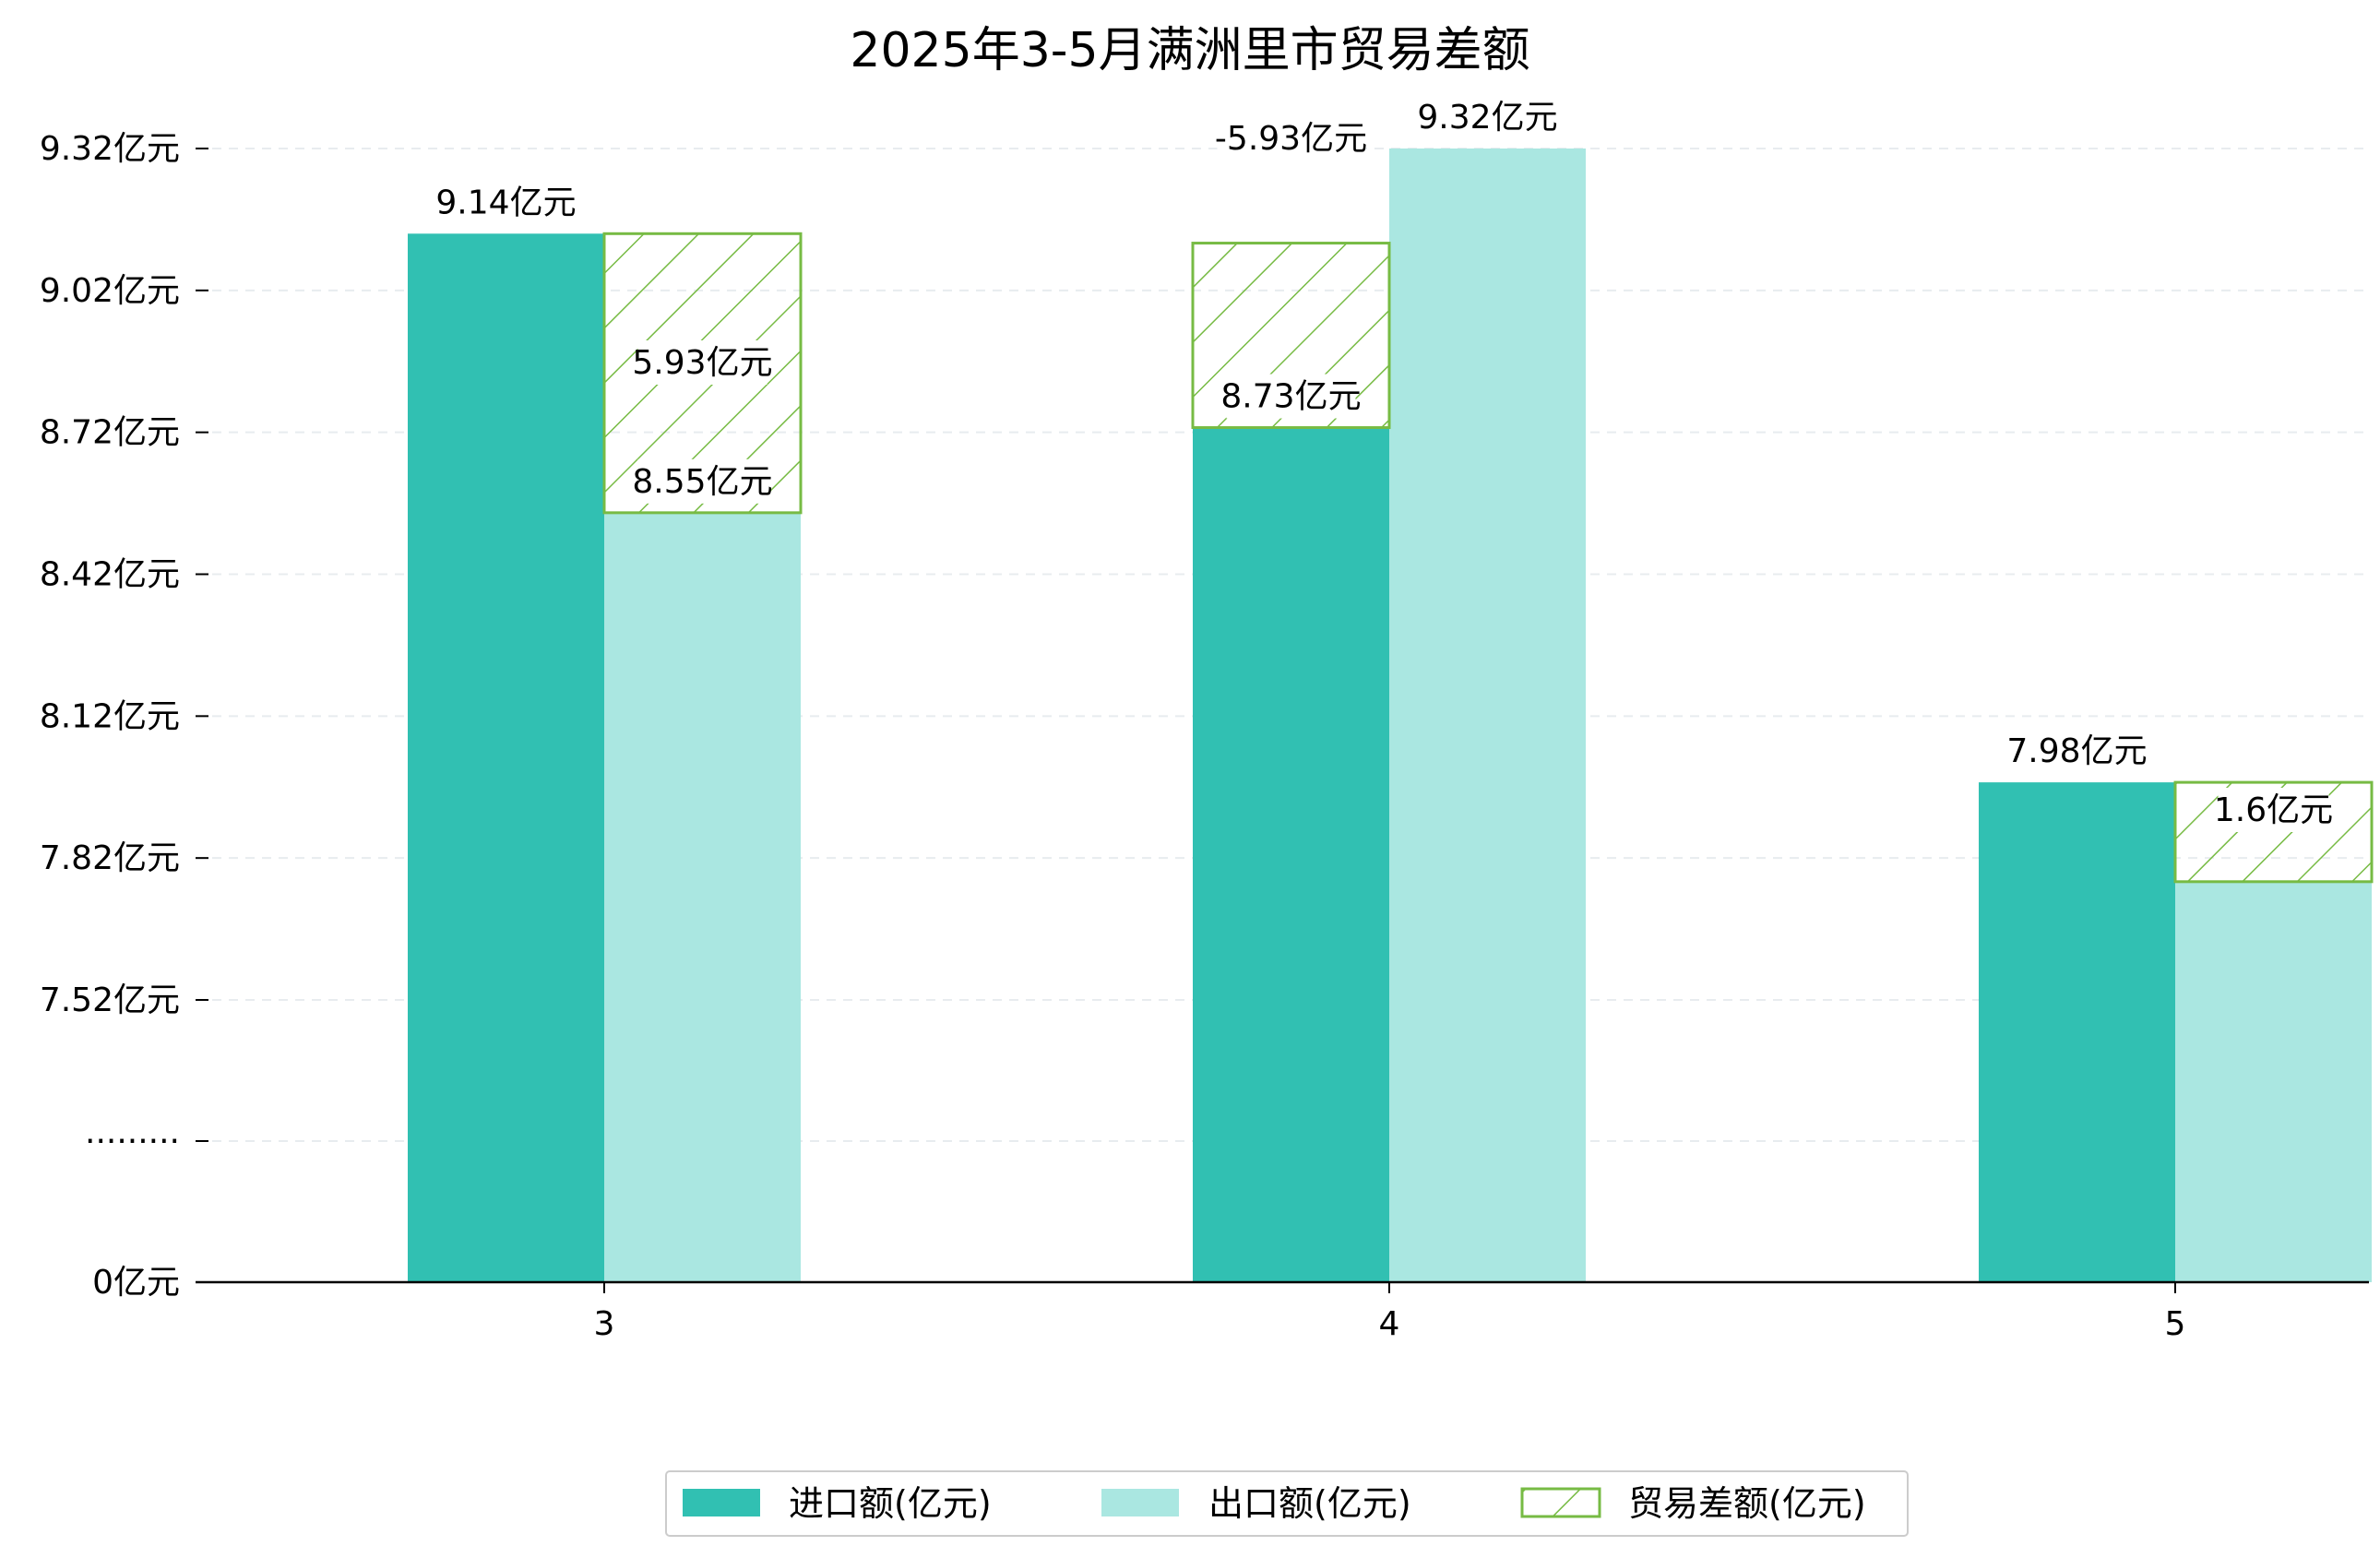 This screenshot has height=1558, width=2380. Describe the element at coordinates (110, 149) in the screenshot. I see `y-tick-label: 9.32亿元` at that location.